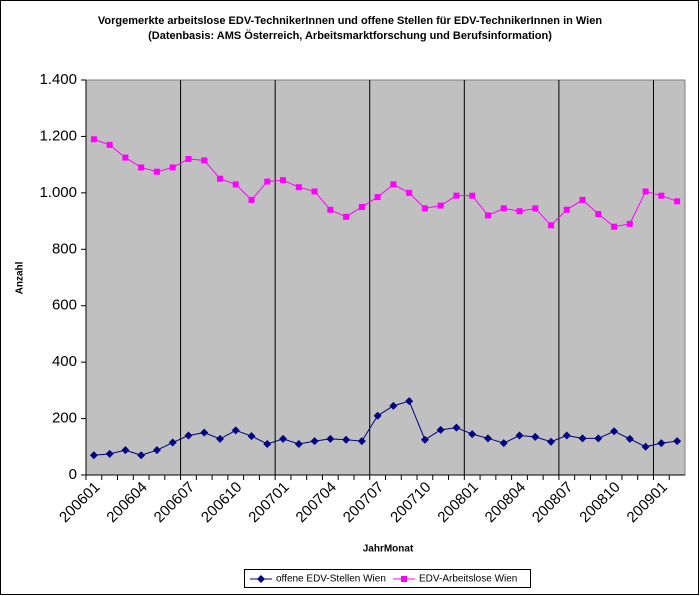 The image size is (700, 596). I want to click on y-tick-label: 800, so click(64, 248).